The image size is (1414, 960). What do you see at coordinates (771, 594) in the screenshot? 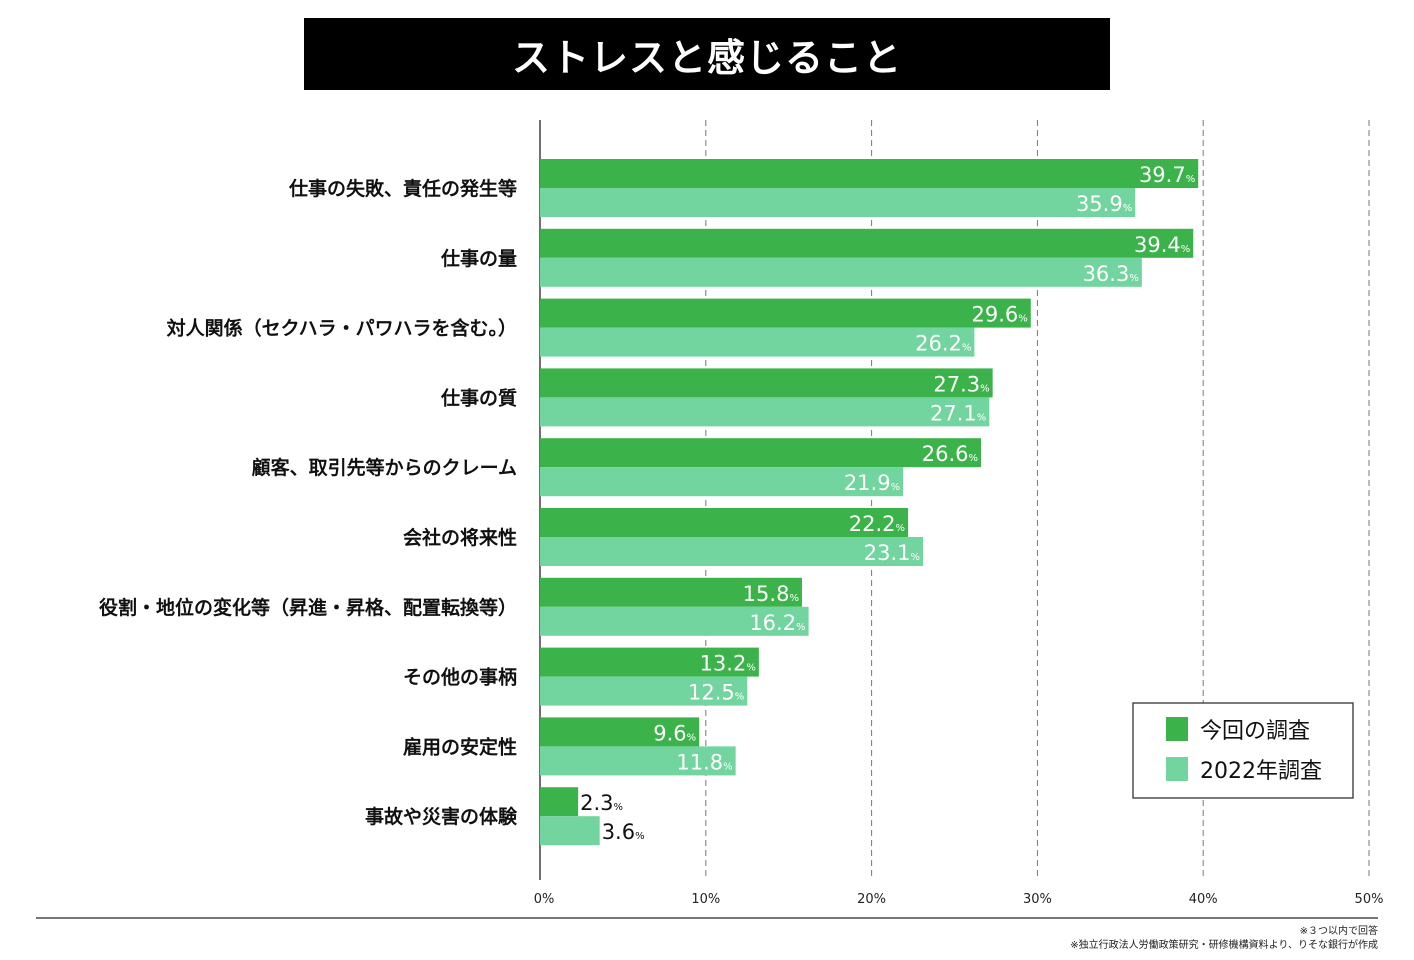
I see `data-label: 15.8%` at bounding box center [771, 594].